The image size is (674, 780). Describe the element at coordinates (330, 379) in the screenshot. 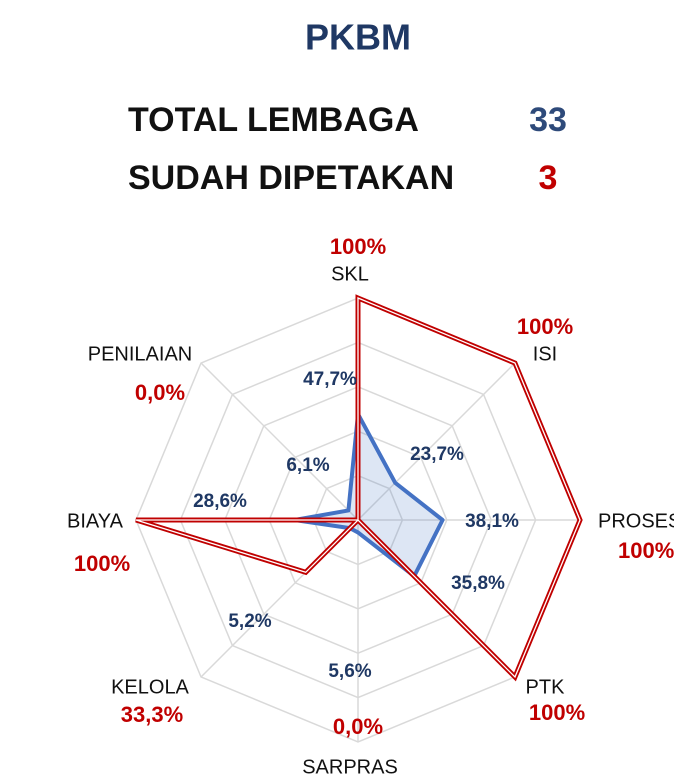

I see `data-label: 47,7%` at that location.